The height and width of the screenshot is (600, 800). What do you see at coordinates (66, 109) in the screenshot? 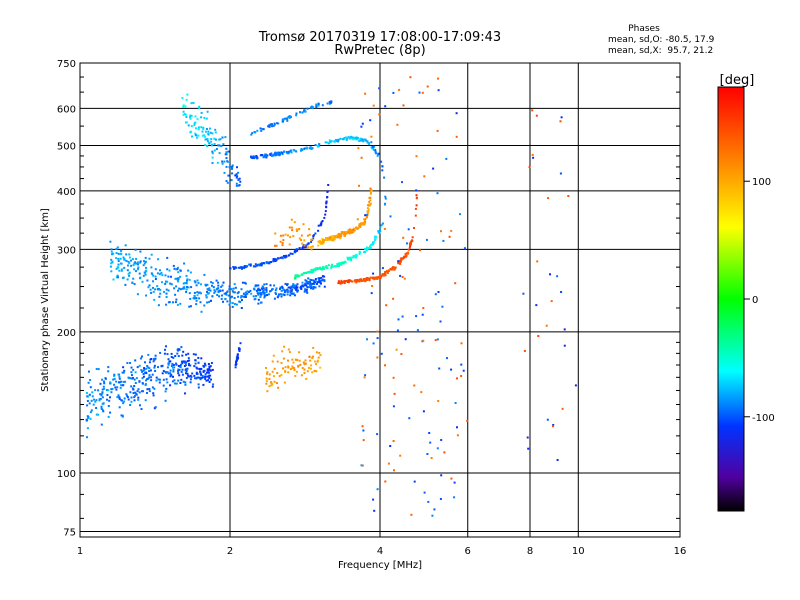
I see `y-tick-label: 600` at bounding box center [66, 109].